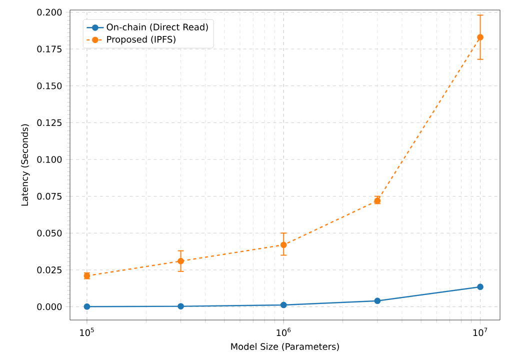  What do you see at coordinates (49, 86) in the screenshot?
I see `y-tick-label: 0.150` at bounding box center [49, 86].